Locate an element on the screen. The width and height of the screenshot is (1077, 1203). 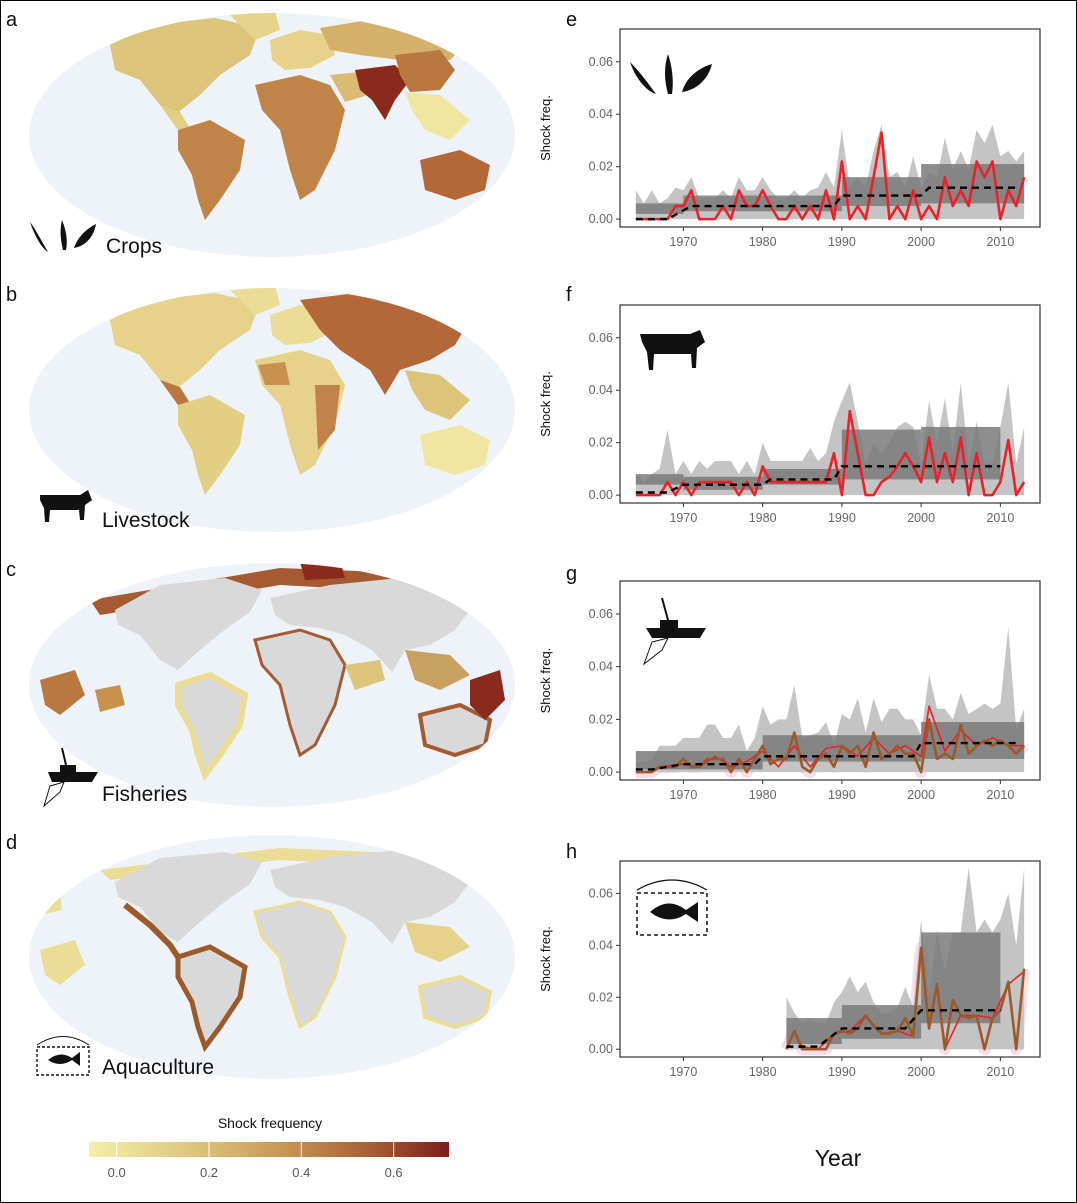
panel-label-c: c is located at coordinates (11, 570).